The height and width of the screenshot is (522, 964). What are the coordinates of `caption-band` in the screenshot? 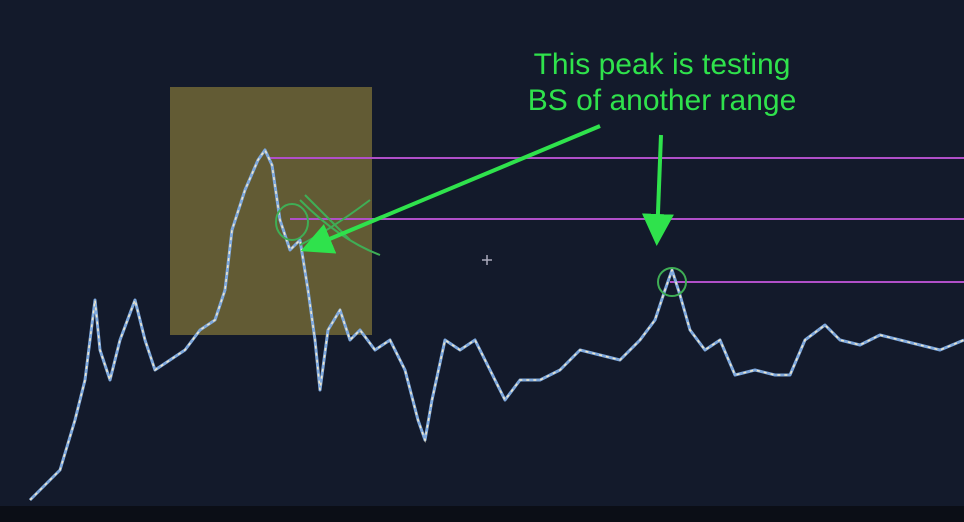 It's located at (482, 514).